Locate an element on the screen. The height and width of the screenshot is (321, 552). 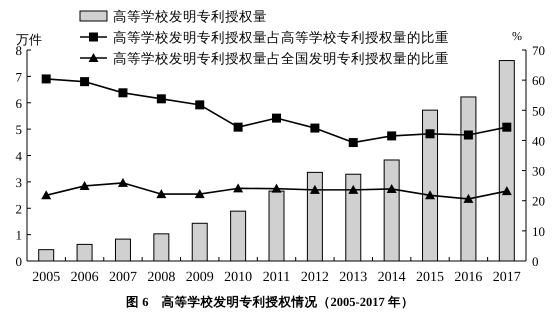
x-tick-label: 2013 is located at coordinates (353, 277).